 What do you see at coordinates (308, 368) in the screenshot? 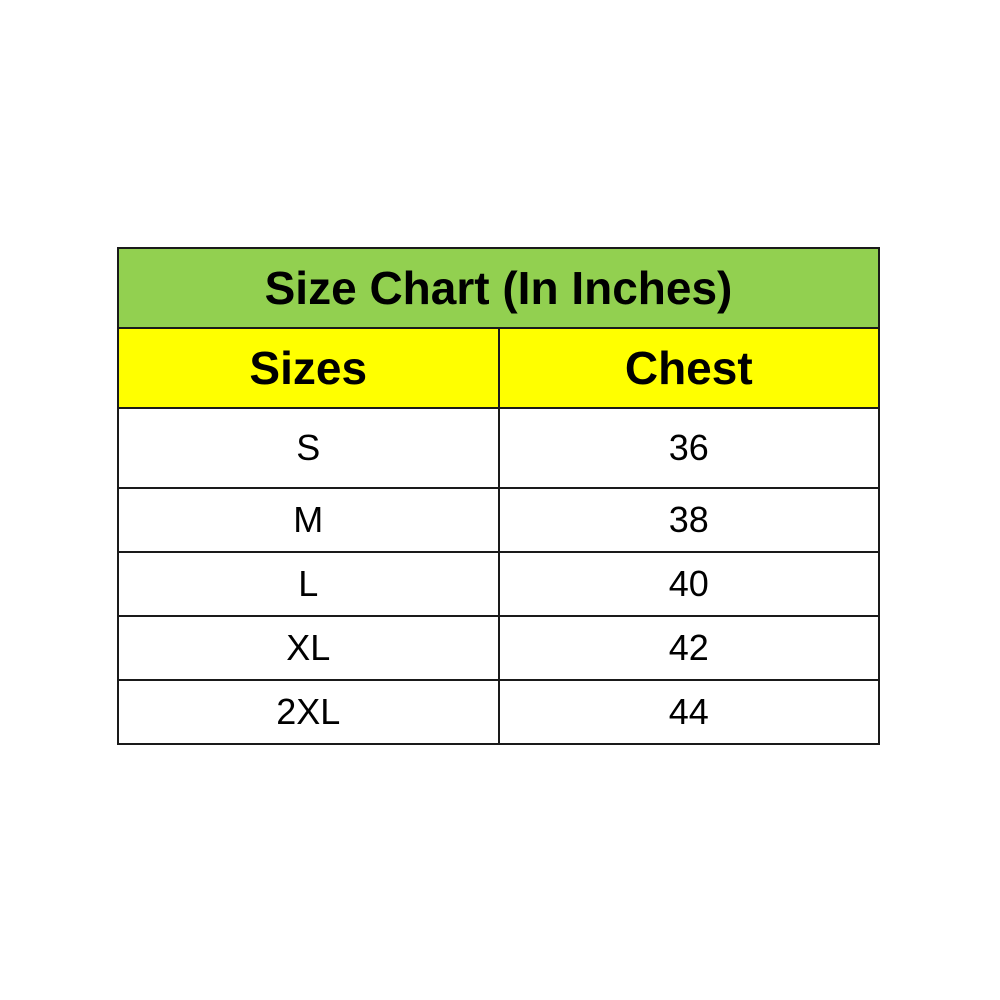
I see `header-sizes: Sizes` at bounding box center [308, 368].